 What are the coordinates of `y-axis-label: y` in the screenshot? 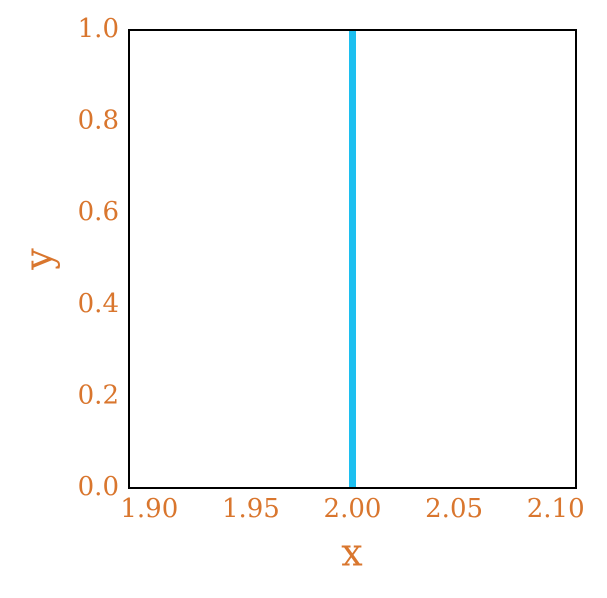 It's located at (39, 259).